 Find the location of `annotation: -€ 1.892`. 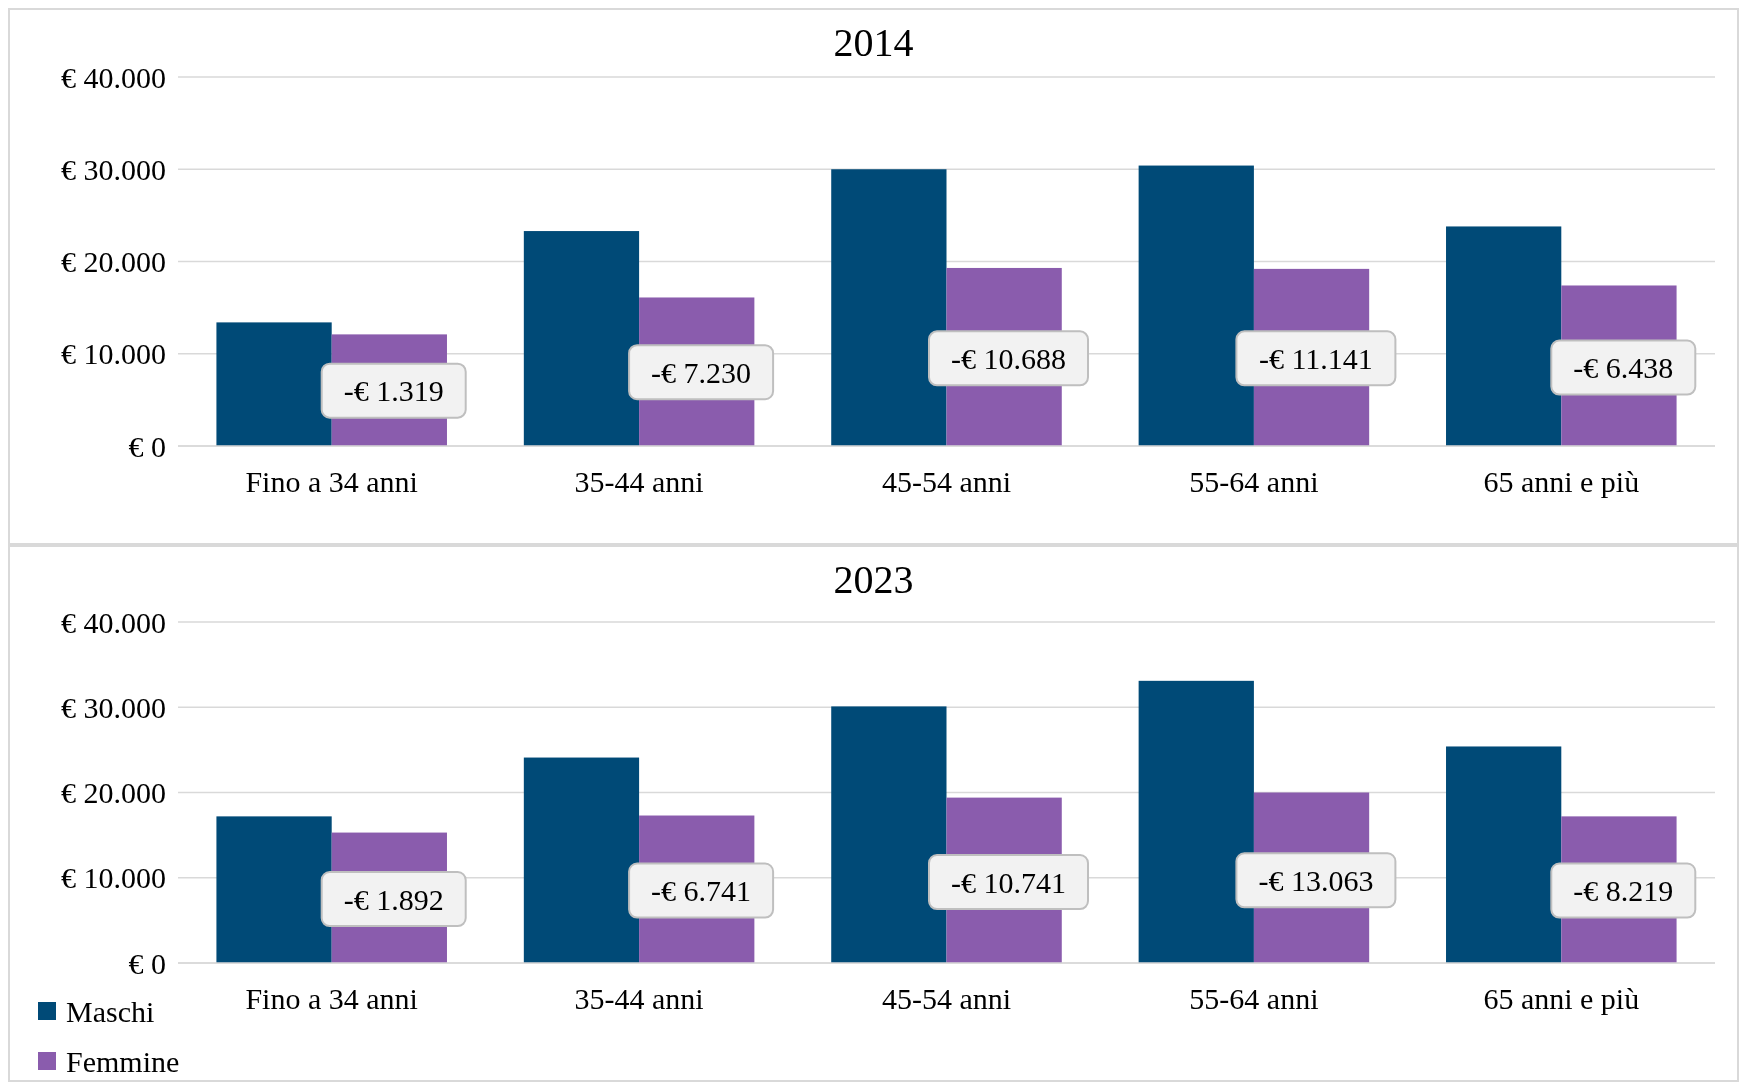

annotation: -€ 1.892 is located at coordinates (393, 899).